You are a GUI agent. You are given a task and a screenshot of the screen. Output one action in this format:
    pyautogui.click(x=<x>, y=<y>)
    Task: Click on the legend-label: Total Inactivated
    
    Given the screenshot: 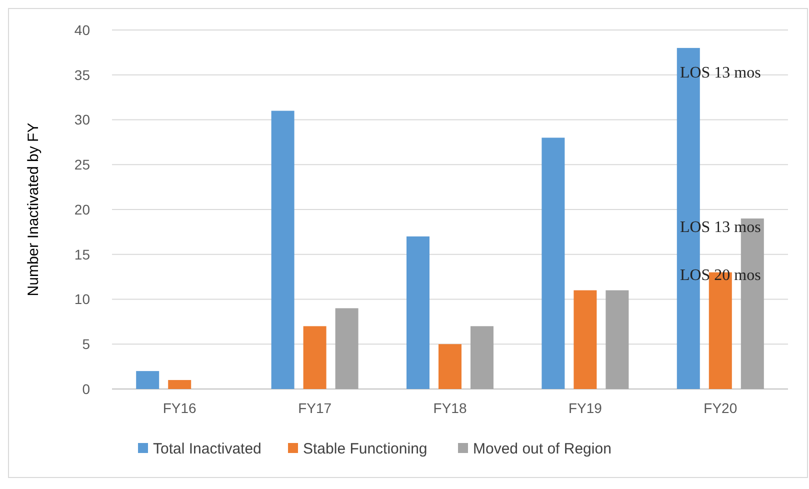 What is the action you would take?
    pyautogui.click(x=207, y=449)
    